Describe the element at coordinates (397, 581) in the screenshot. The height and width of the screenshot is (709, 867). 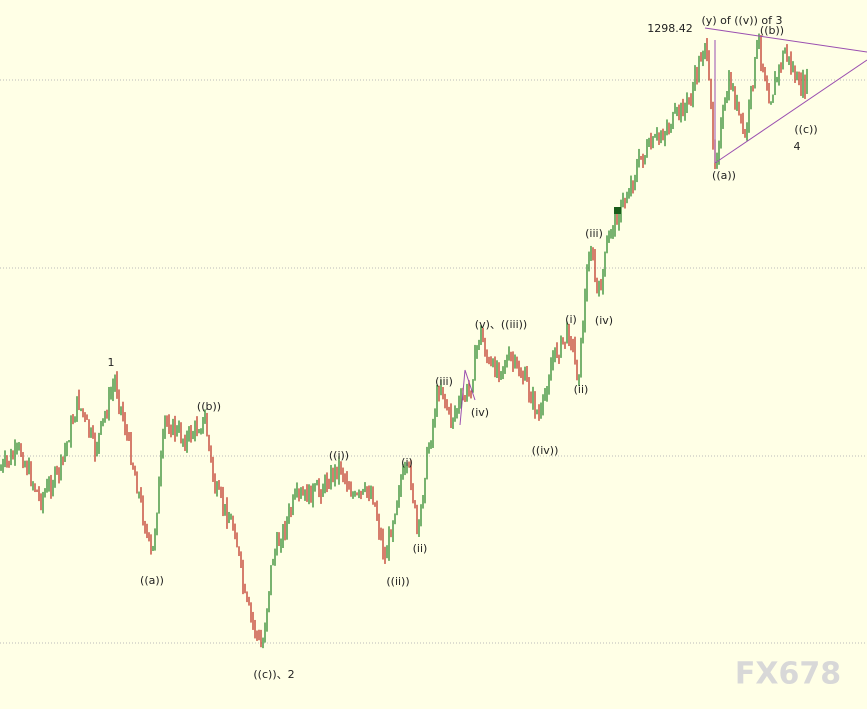
I see `wave-label: ((ii))` at that location.